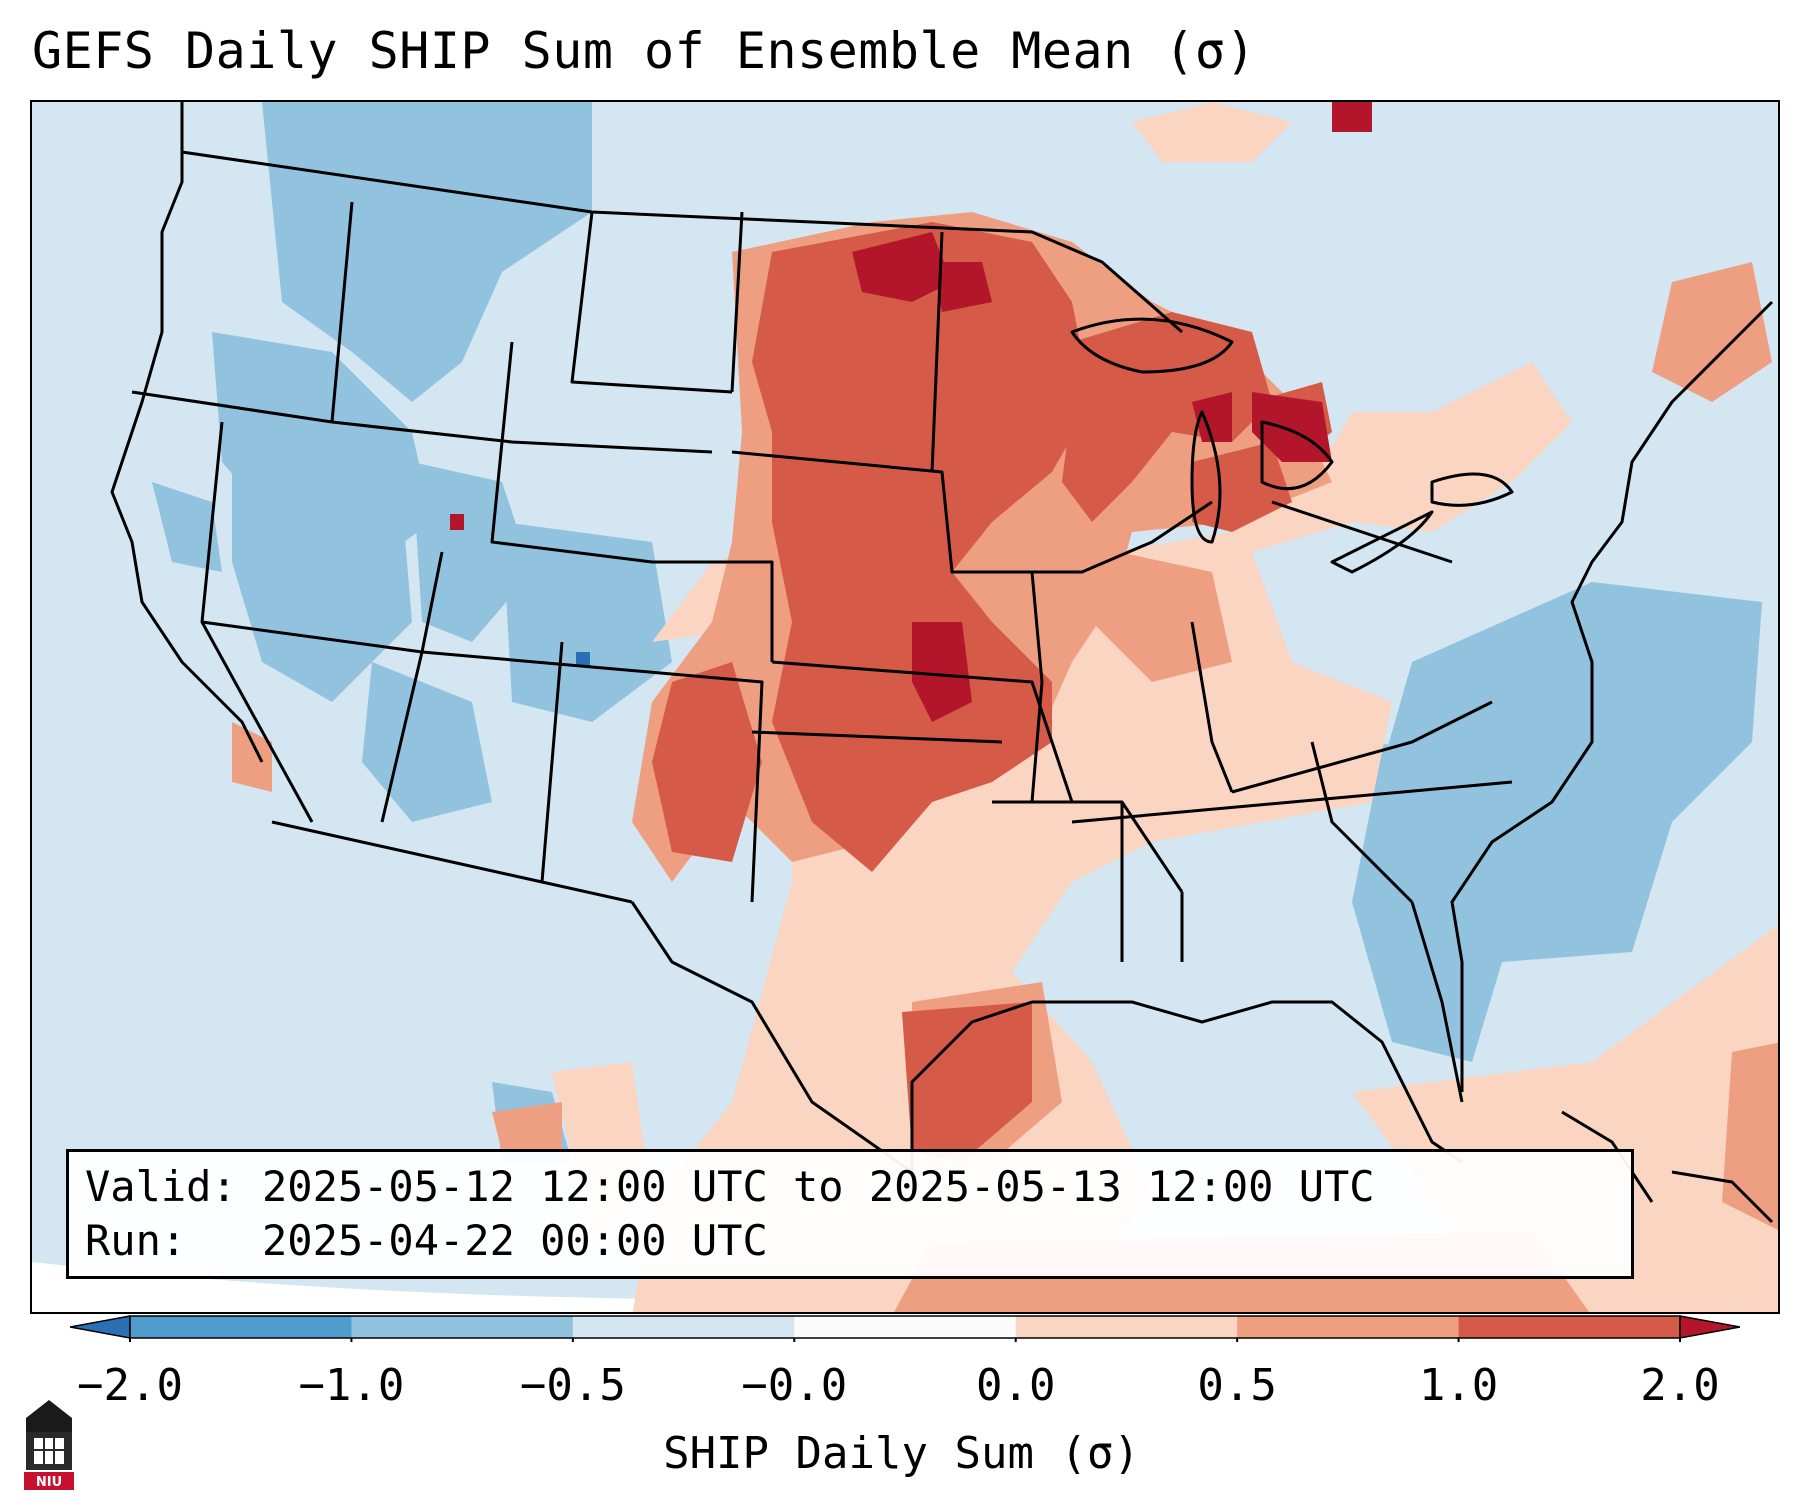 This screenshot has width=1803, height=1506. Describe the element at coordinates (1557, 822) in the screenshot. I see `negative-anomaly-atlantic` at that location.